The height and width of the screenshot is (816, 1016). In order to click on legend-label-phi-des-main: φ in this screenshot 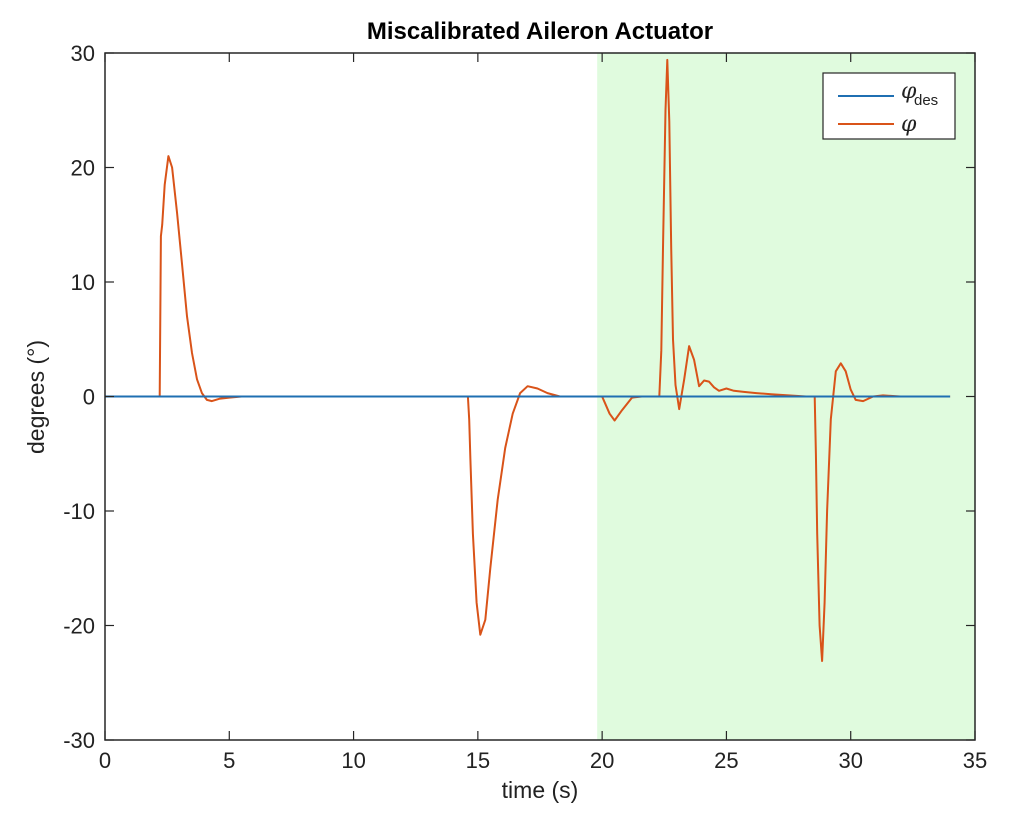, I will do `click(909, 91)`.